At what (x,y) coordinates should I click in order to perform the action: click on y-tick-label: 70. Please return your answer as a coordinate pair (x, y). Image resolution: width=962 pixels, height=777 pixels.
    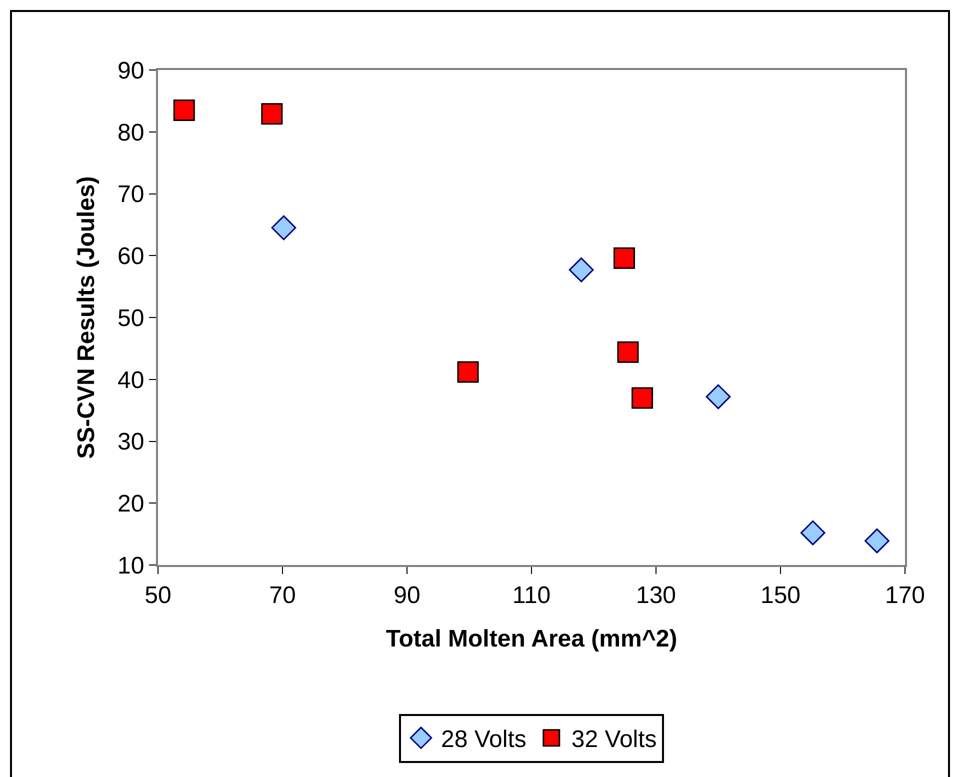
    Looking at the image, I should click on (130, 194).